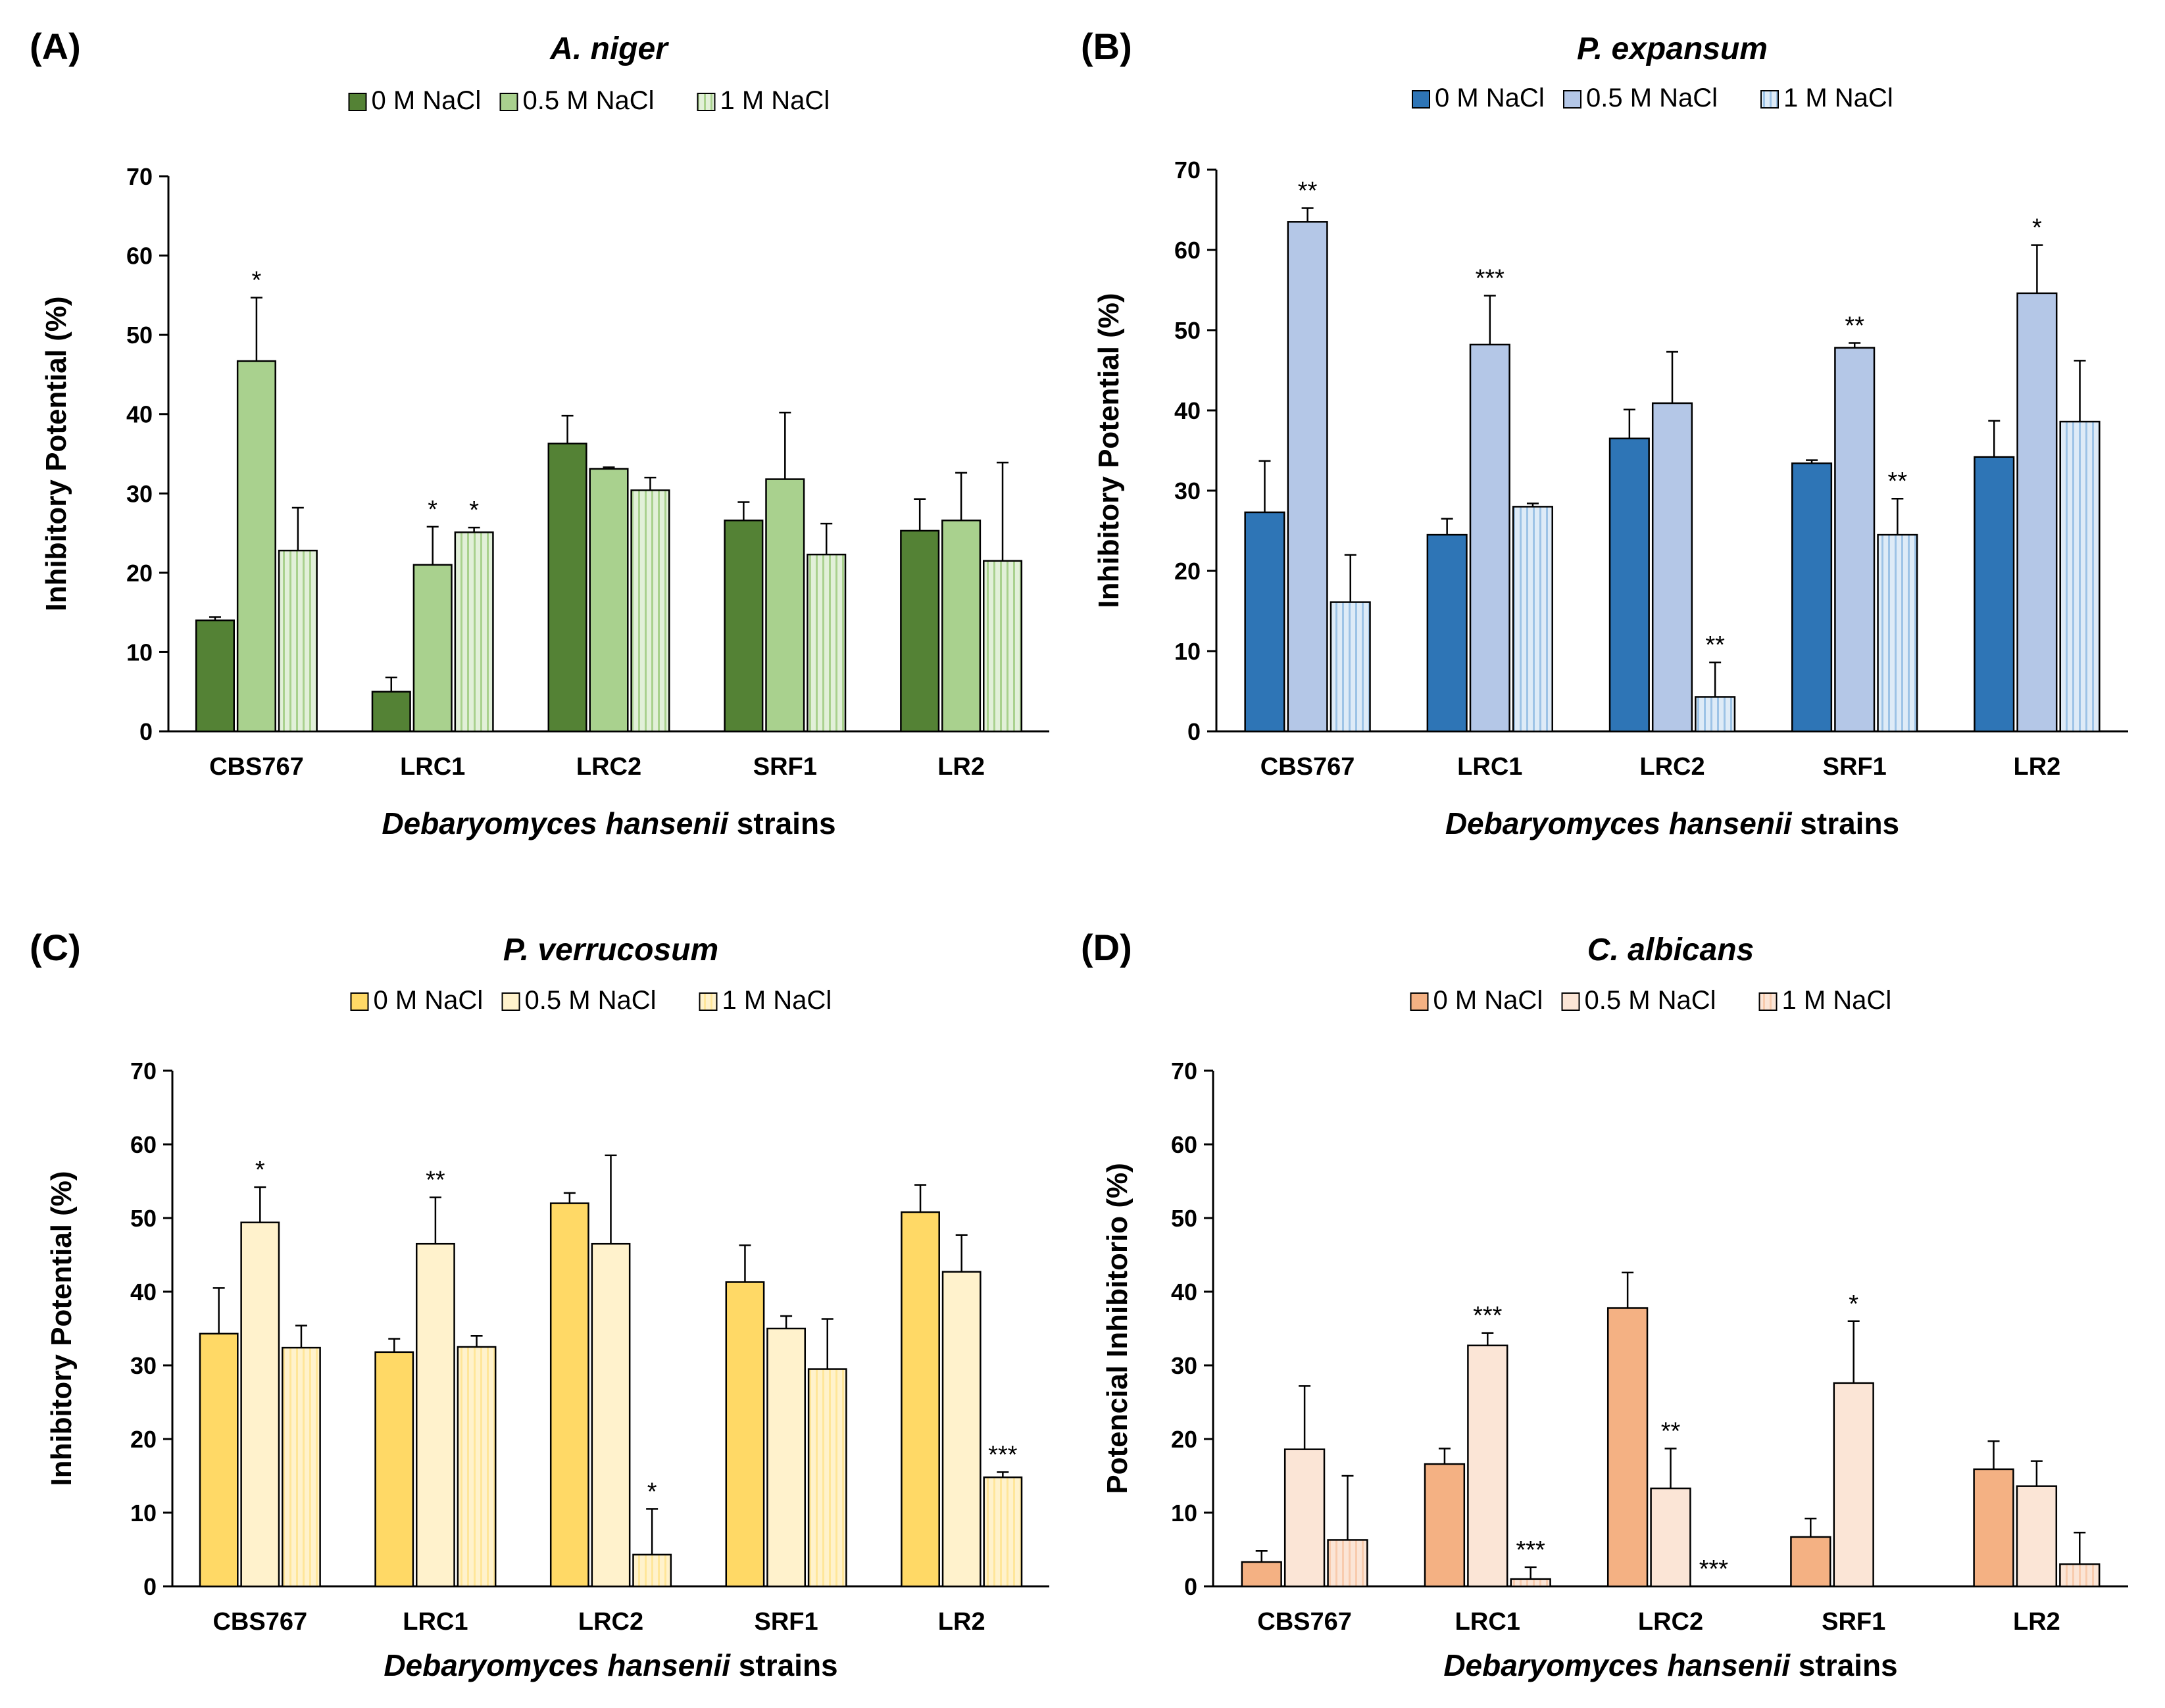 This screenshot has width=2165, height=1708. I want to click on panel-label: (B), so click(1106, 47).